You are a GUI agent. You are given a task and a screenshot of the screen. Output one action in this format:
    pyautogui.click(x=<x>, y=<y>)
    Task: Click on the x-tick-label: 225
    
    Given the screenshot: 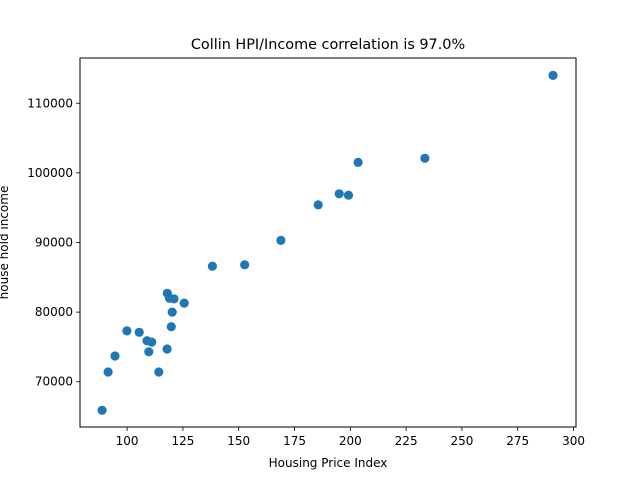 What is the action you would take?
    pyautogui.click(x=406, y=441)
    